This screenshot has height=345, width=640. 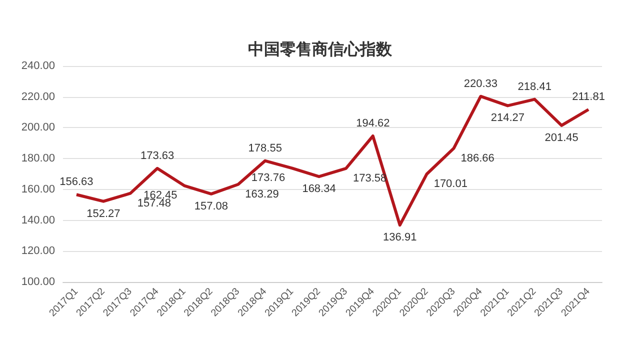 I want to click on y-tick-label: 100.00, so click(x=38, y=282).